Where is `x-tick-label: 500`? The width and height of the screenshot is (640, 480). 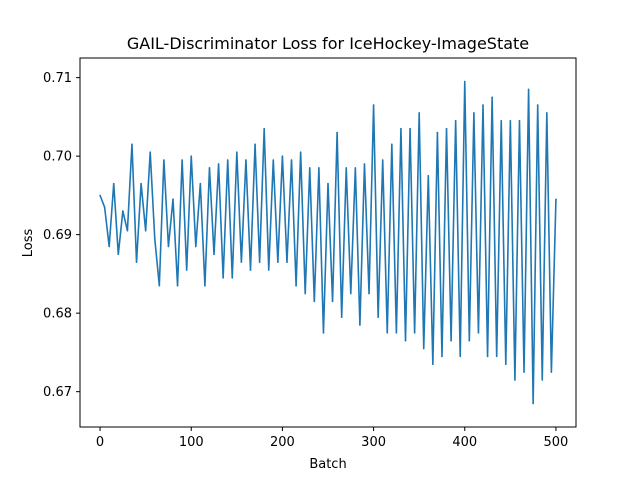 x-tick-label: 500 is located at coordinates (556, 442).